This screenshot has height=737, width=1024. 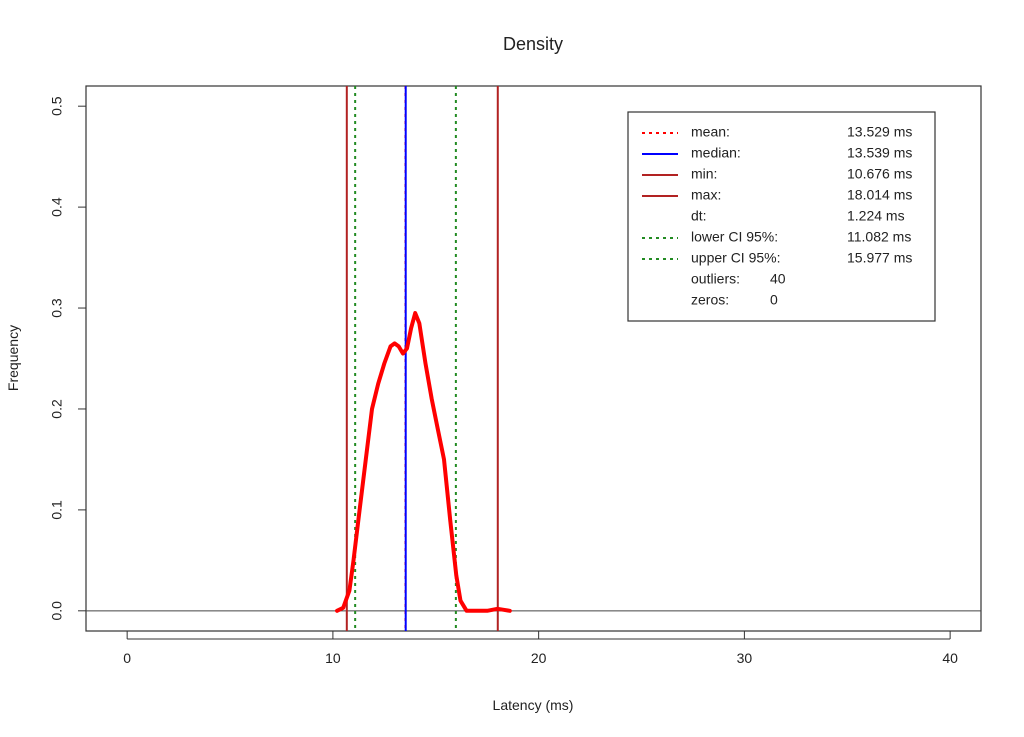 What do you see at coordinates (715, 279) in the screenshot?
I see `legend-label: outliers:` at bounding box center [715, 279].